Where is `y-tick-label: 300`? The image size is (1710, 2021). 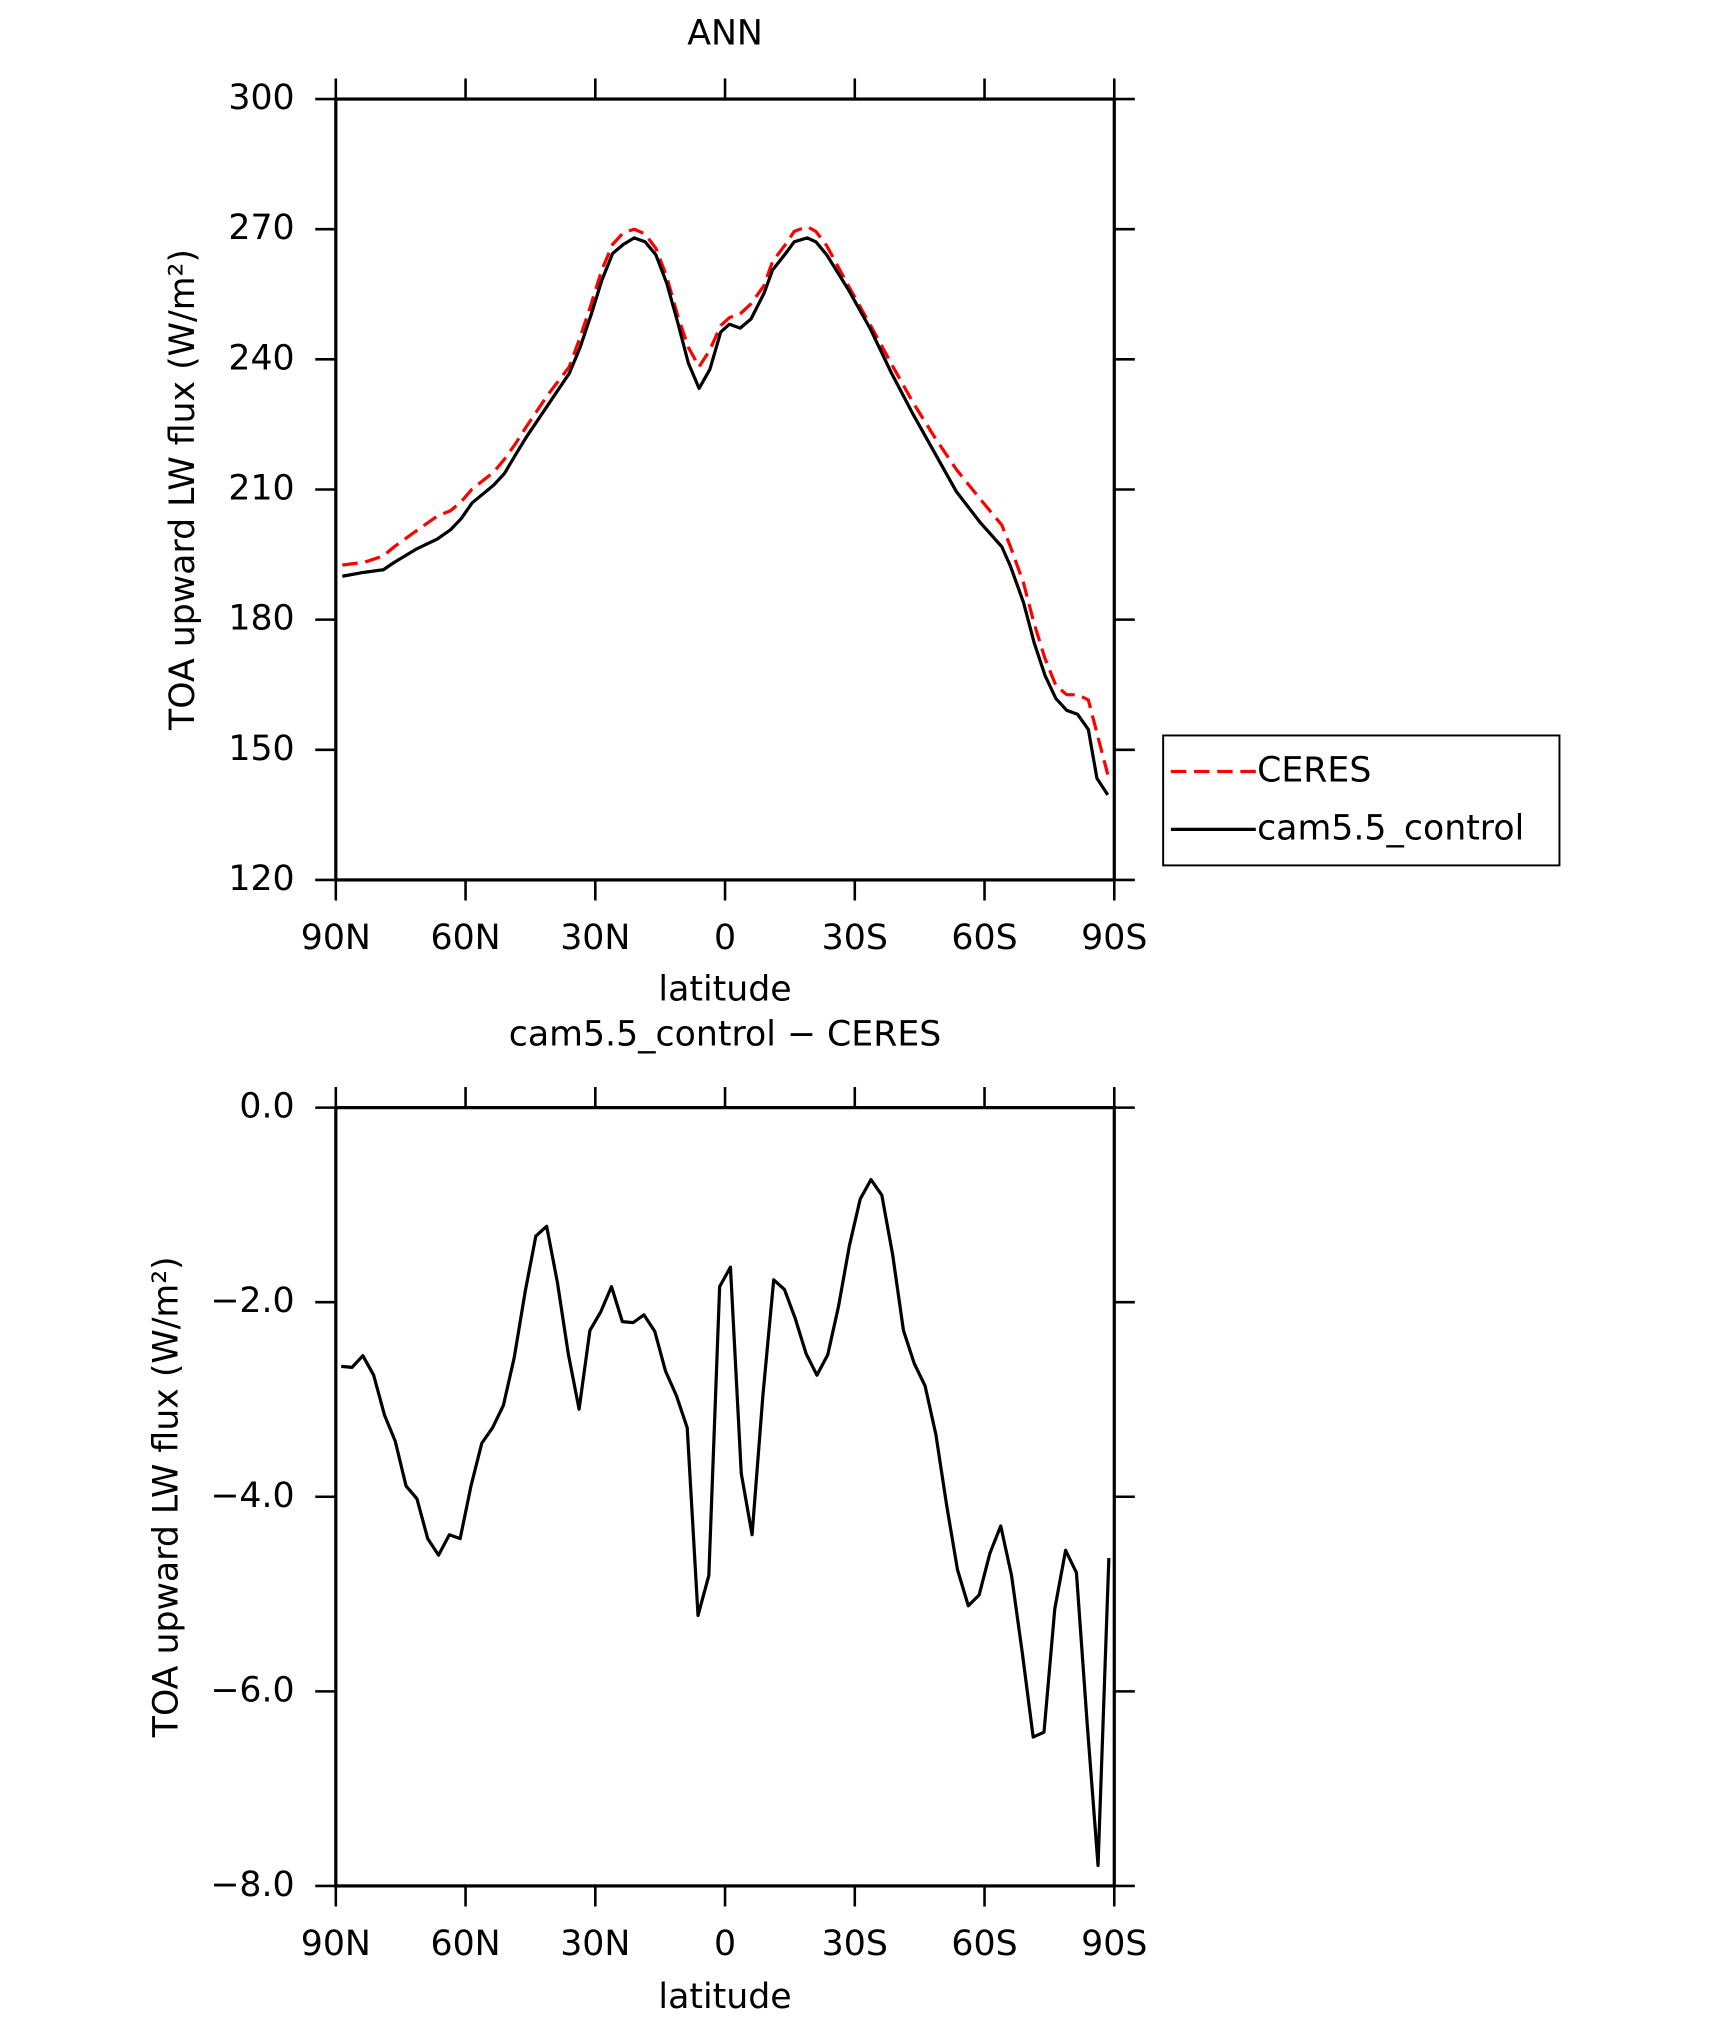 y-tick-label: 300 is located at coordinates (261, 98).